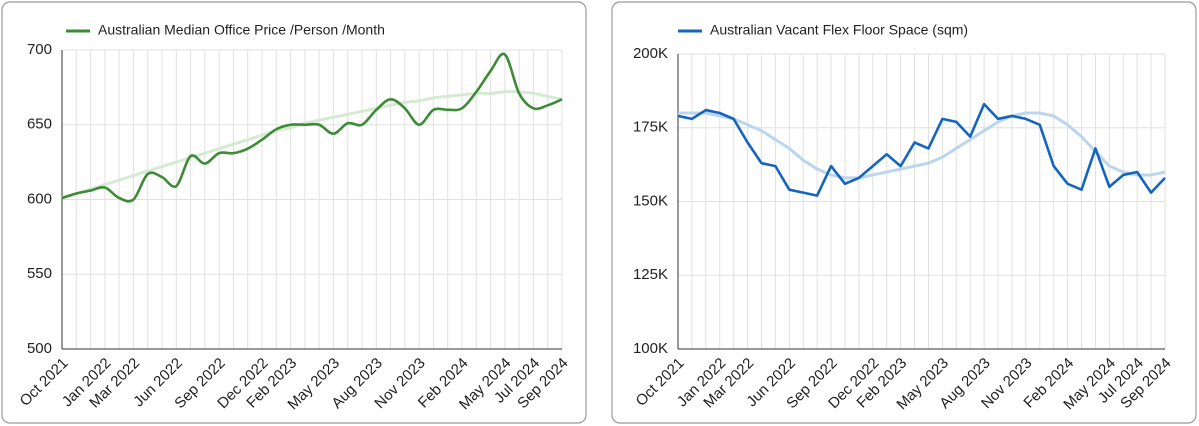 The height and width of the screenshot is (426, 1199). What do you see at coordinates (39, 273) in the screenshot?
I see `y-tick-label: 550` at bounding box center [39, 273].